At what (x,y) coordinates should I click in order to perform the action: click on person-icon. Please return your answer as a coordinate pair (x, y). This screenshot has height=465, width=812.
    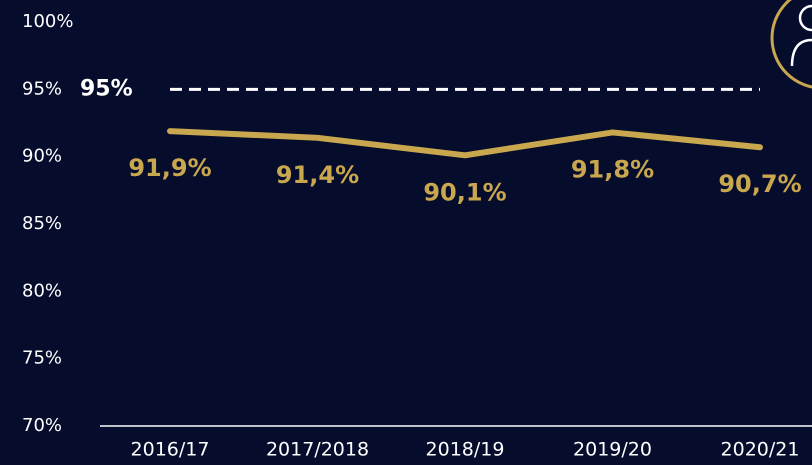
    Looking at the image, I should click on (791, 44).